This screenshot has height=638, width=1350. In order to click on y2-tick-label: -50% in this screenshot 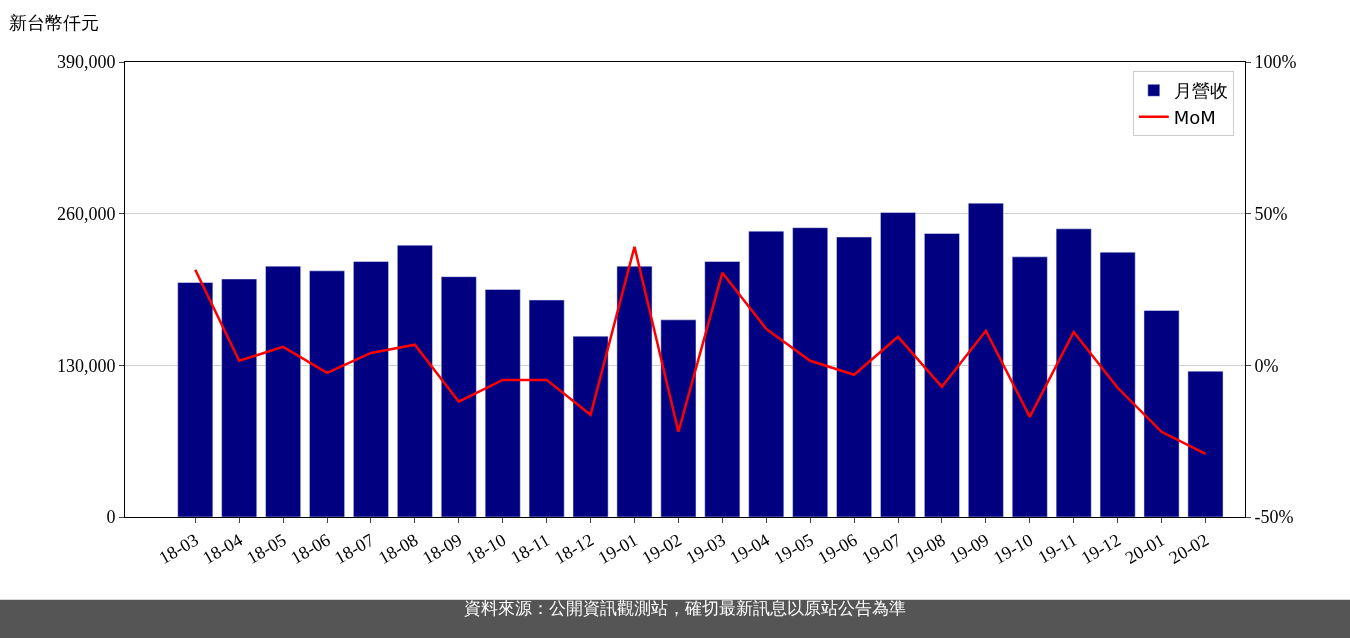, I will do `click(1274, 517)`.